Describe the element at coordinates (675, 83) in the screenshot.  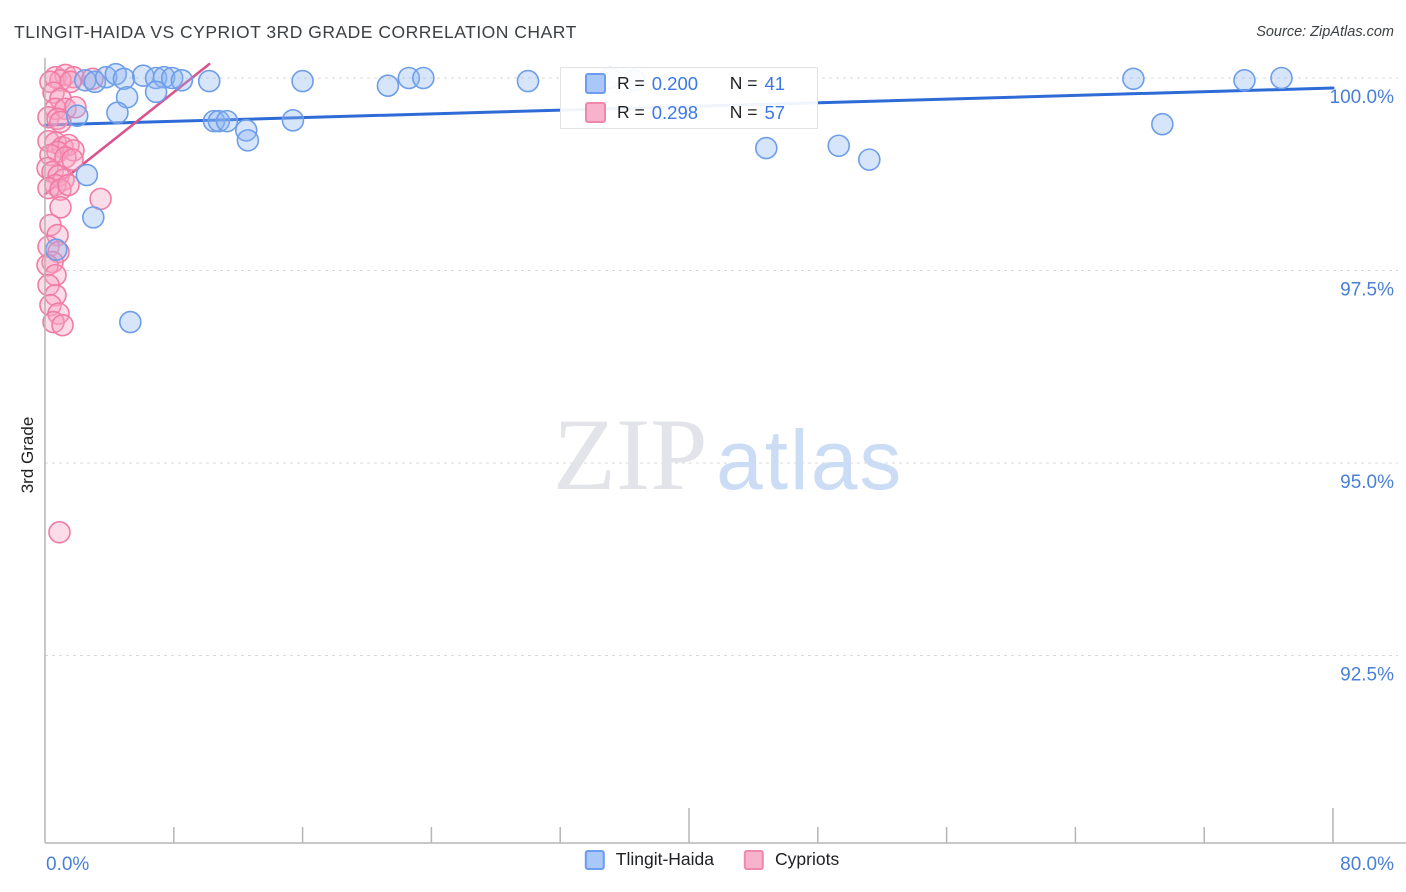
I see `r-value: 0.200` at that location.